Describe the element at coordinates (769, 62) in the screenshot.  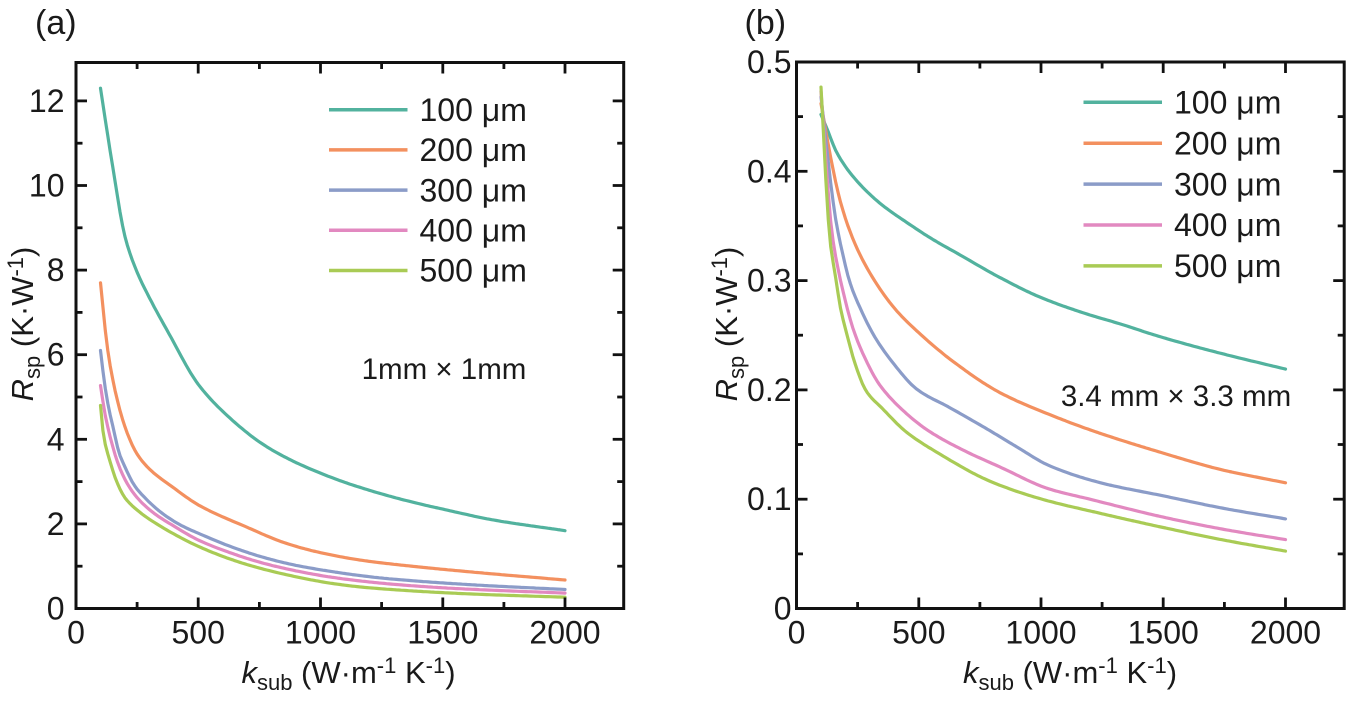
I see `svg-text: 0.5` at that location.